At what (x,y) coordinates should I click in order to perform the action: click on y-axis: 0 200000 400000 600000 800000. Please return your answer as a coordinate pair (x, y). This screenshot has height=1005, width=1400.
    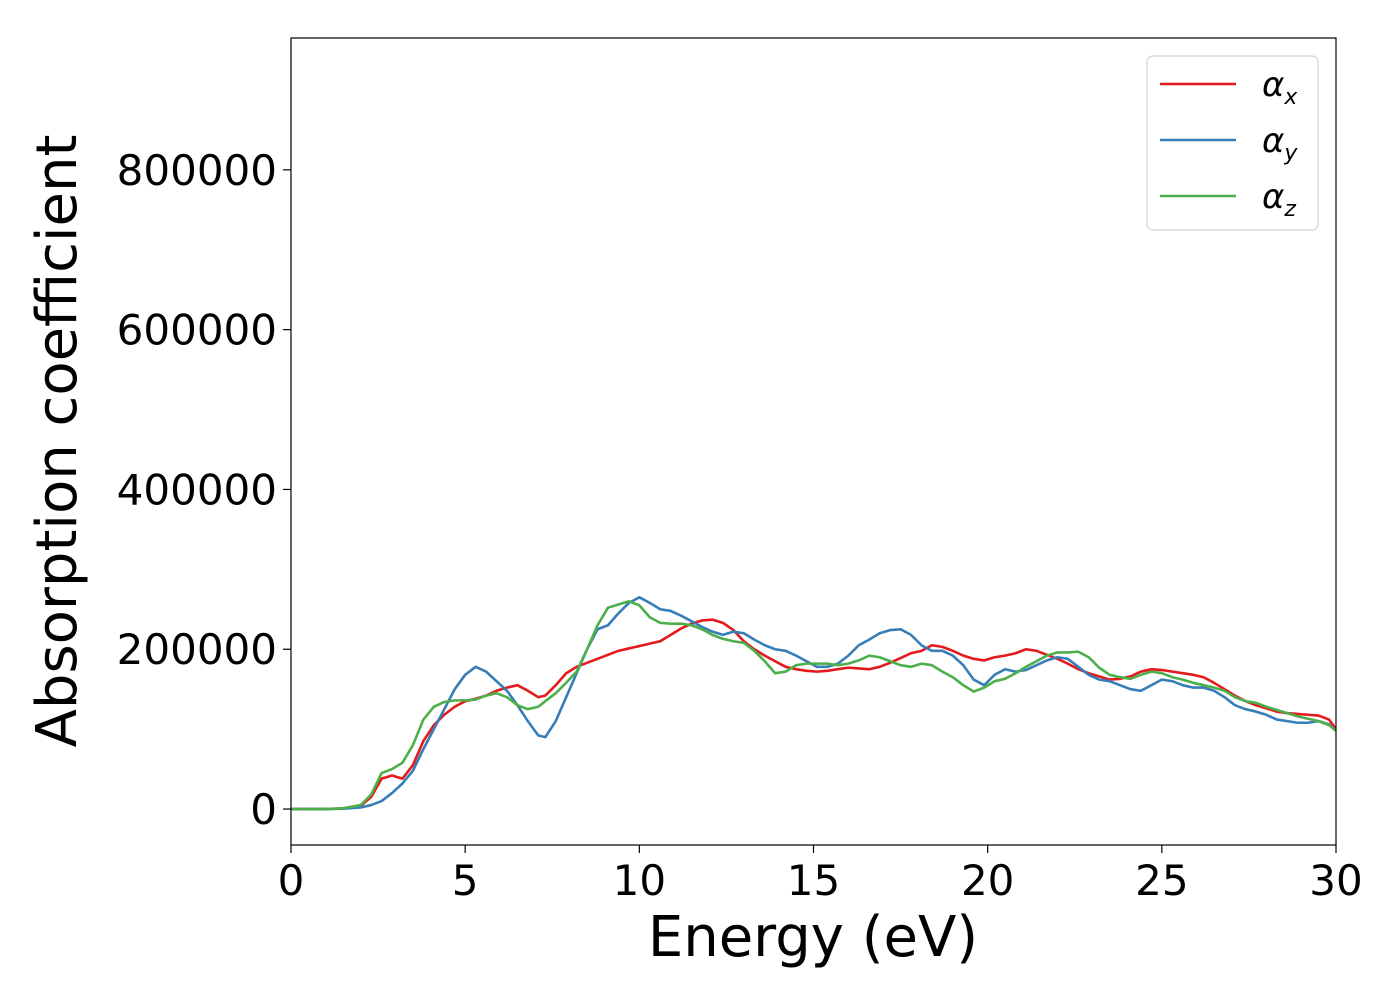
    Looking at the image, I should click on (204, 490).